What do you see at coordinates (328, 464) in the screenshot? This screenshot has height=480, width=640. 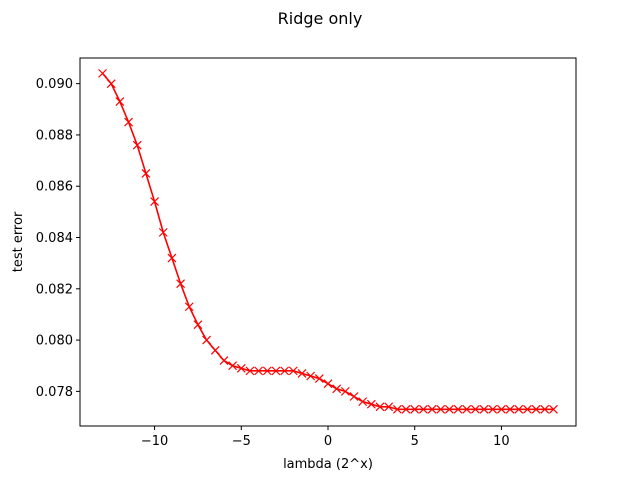 I see `x-axis-label: lambda (2^x)` at bounding box center [328, 464].